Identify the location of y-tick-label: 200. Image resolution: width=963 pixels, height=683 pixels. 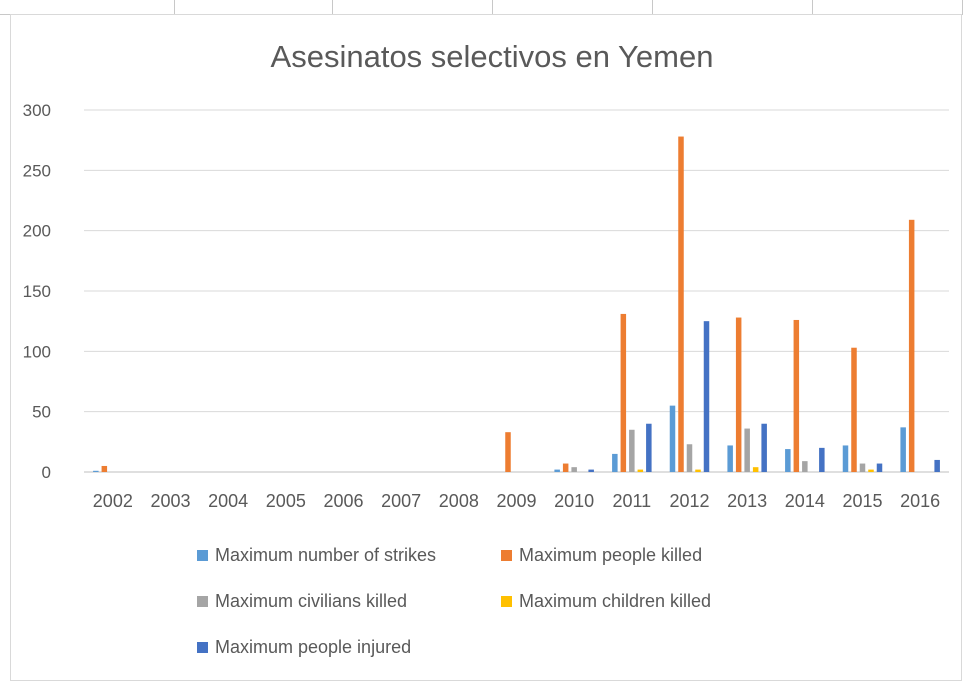
(37, 231).